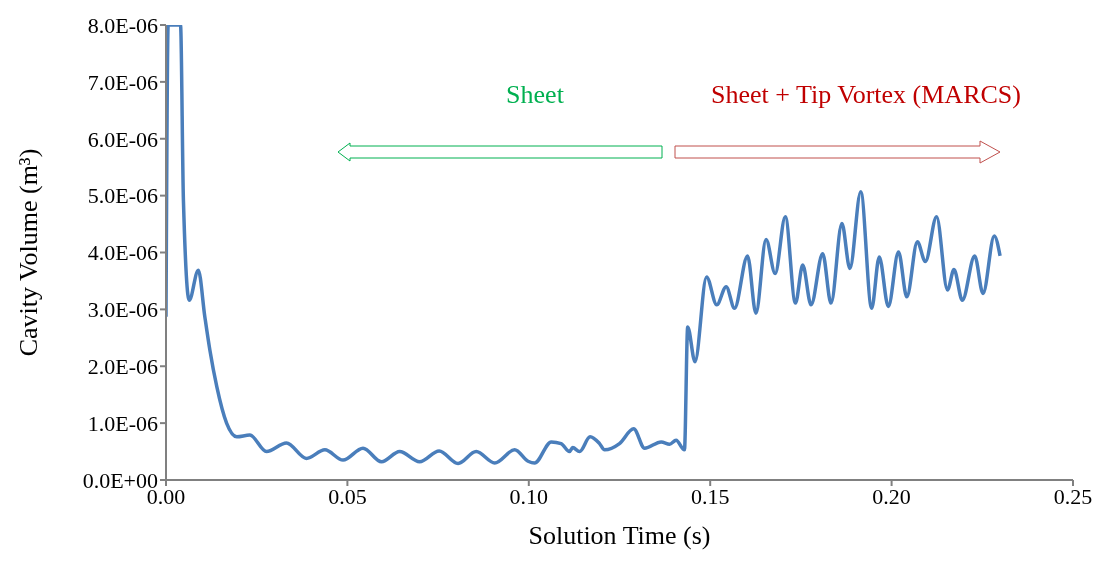 Image resolution: width=1109 pixels, height=569 pixels. I want to click on annotation: Sheet, so click(535, 95).